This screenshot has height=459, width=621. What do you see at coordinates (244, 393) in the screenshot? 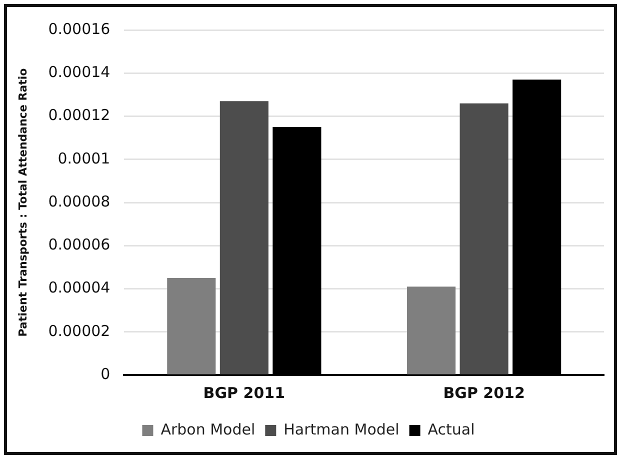
I see `x-tick-label: BGP 2011` at bounding box center [244, 393].